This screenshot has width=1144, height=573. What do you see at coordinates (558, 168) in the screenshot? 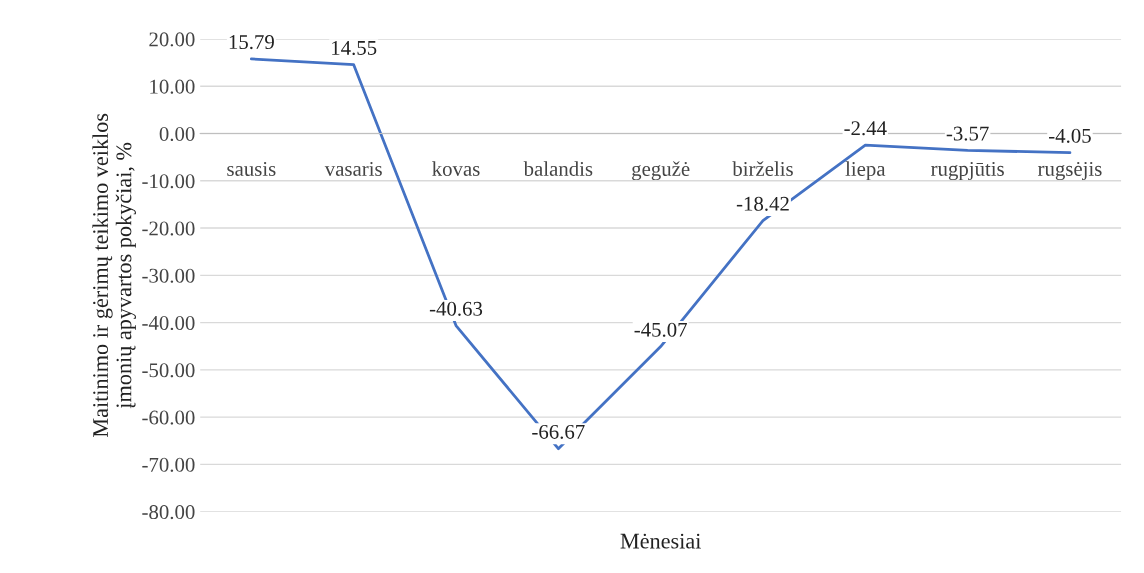
I see `x-tick-label: balandis` at bounding box center [558, 168].